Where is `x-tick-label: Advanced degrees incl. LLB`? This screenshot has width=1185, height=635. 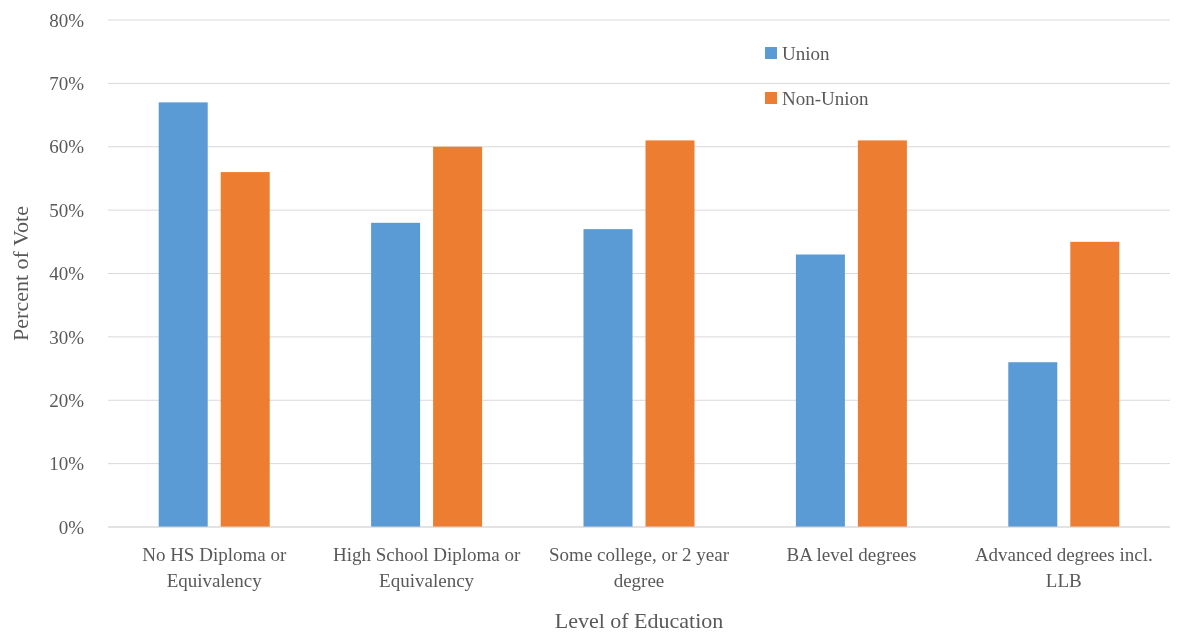
x-tick-label: Advanced degrees incl. LLB is located at coordinates (1063, 567).